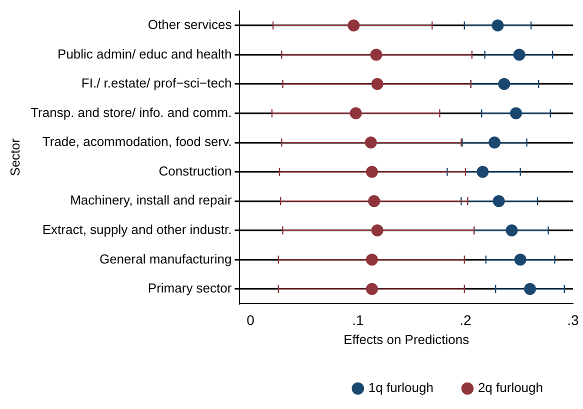 Image resolution: width=583 pixels, height=409 pixels. What do you see at coordinates (511, 388) in the screenshot?
I see `legend-label: 2q furlough` at bounding box center [511, 388].